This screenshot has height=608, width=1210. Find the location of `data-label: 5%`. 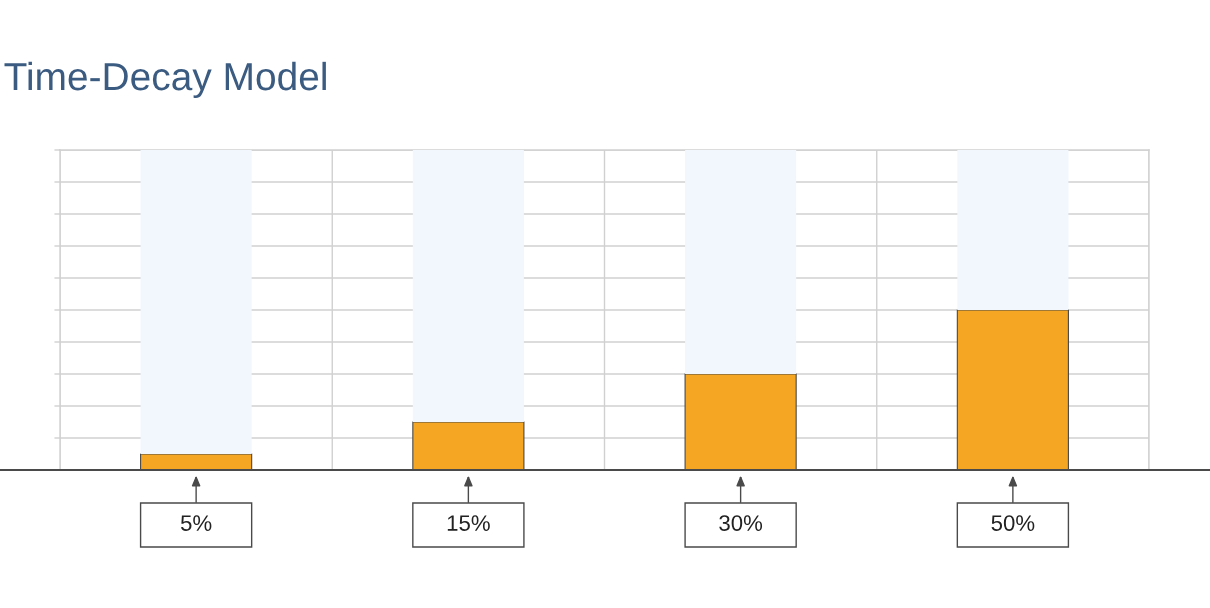

data-label: 5% is located at coordinates (196, 523).